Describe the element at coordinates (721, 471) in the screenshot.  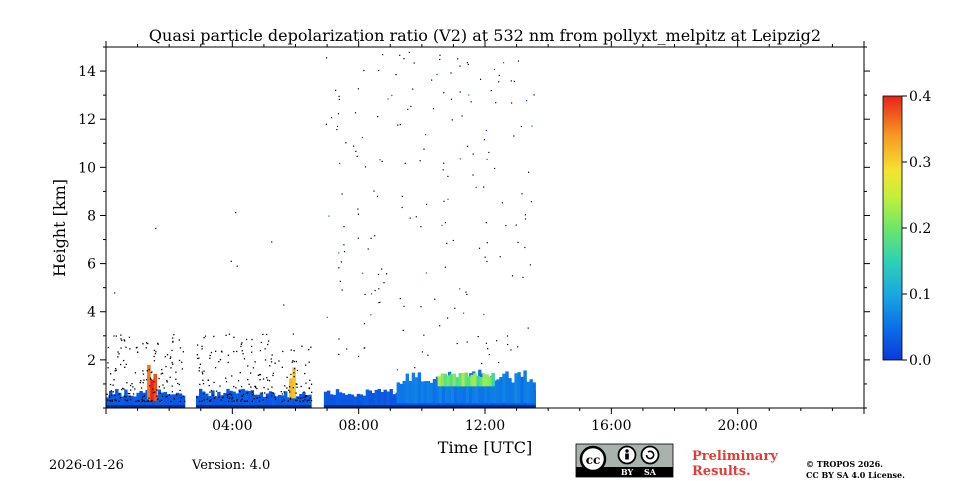
I see `preliminary-line-2: Results.` at that location.